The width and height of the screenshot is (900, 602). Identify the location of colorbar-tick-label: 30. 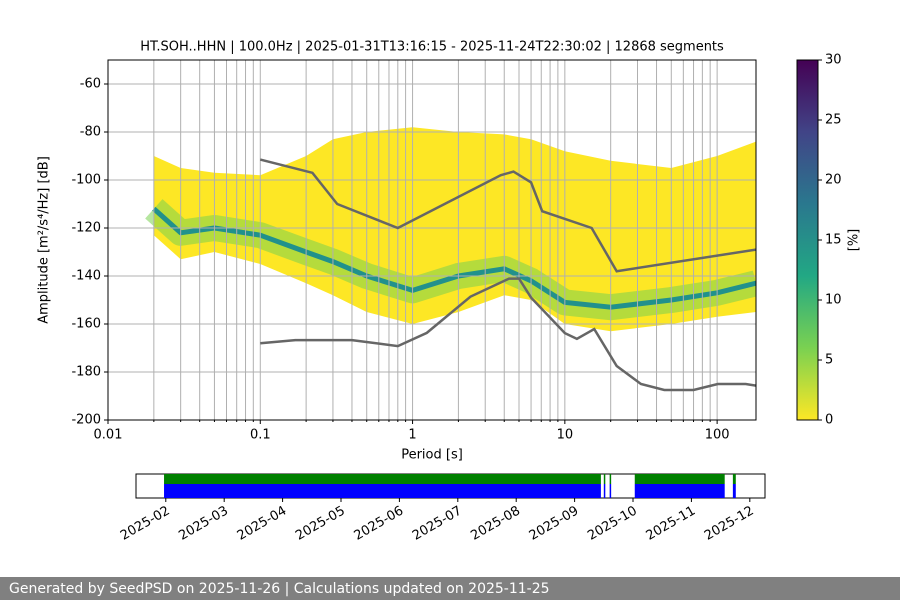
(833, 60).